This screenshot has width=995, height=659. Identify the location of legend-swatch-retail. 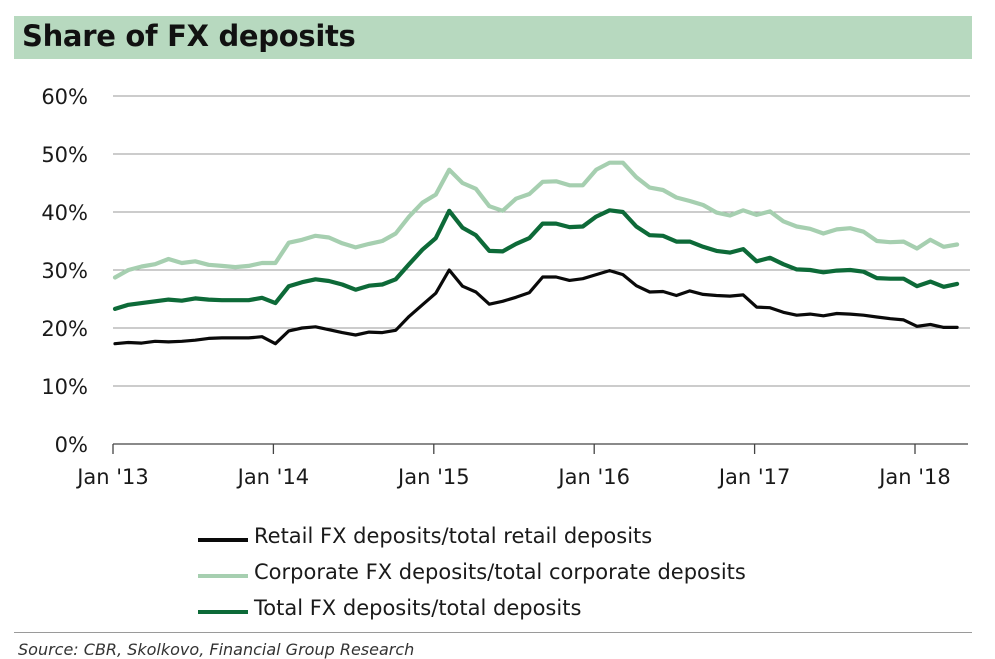
(223, 540).